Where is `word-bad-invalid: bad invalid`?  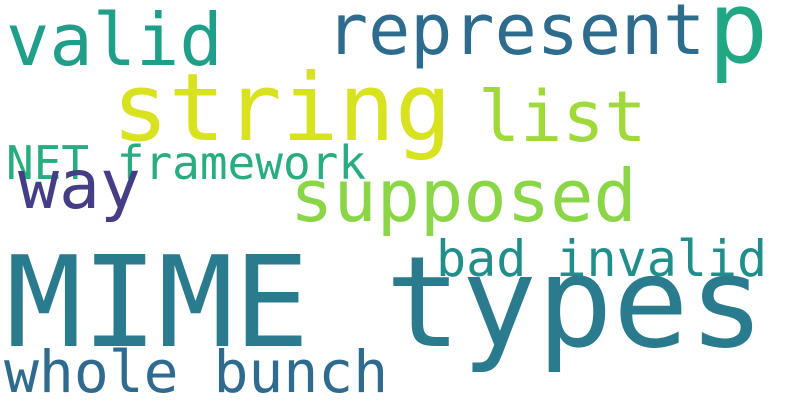
word-bad-invalid: bad invalid is located at coordinates (602, 259).